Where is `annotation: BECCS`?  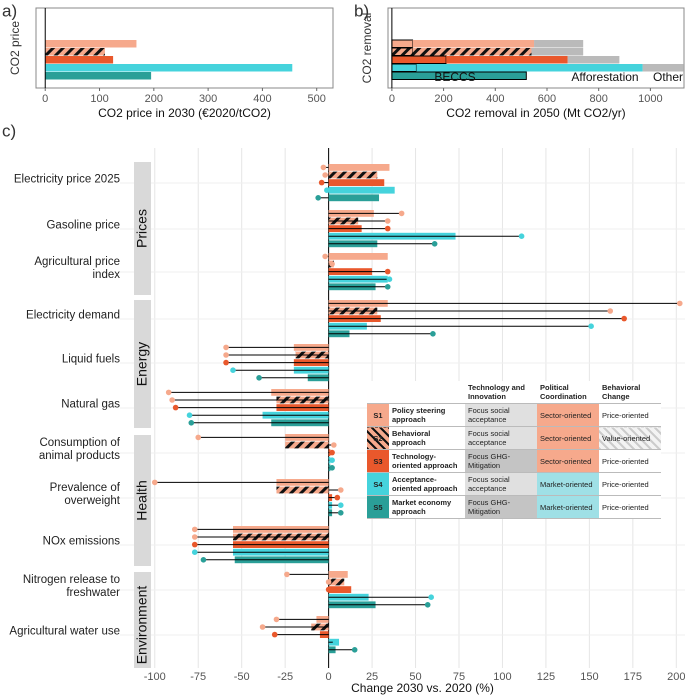
annotation: BECCS is located at coordinates (454, 77).